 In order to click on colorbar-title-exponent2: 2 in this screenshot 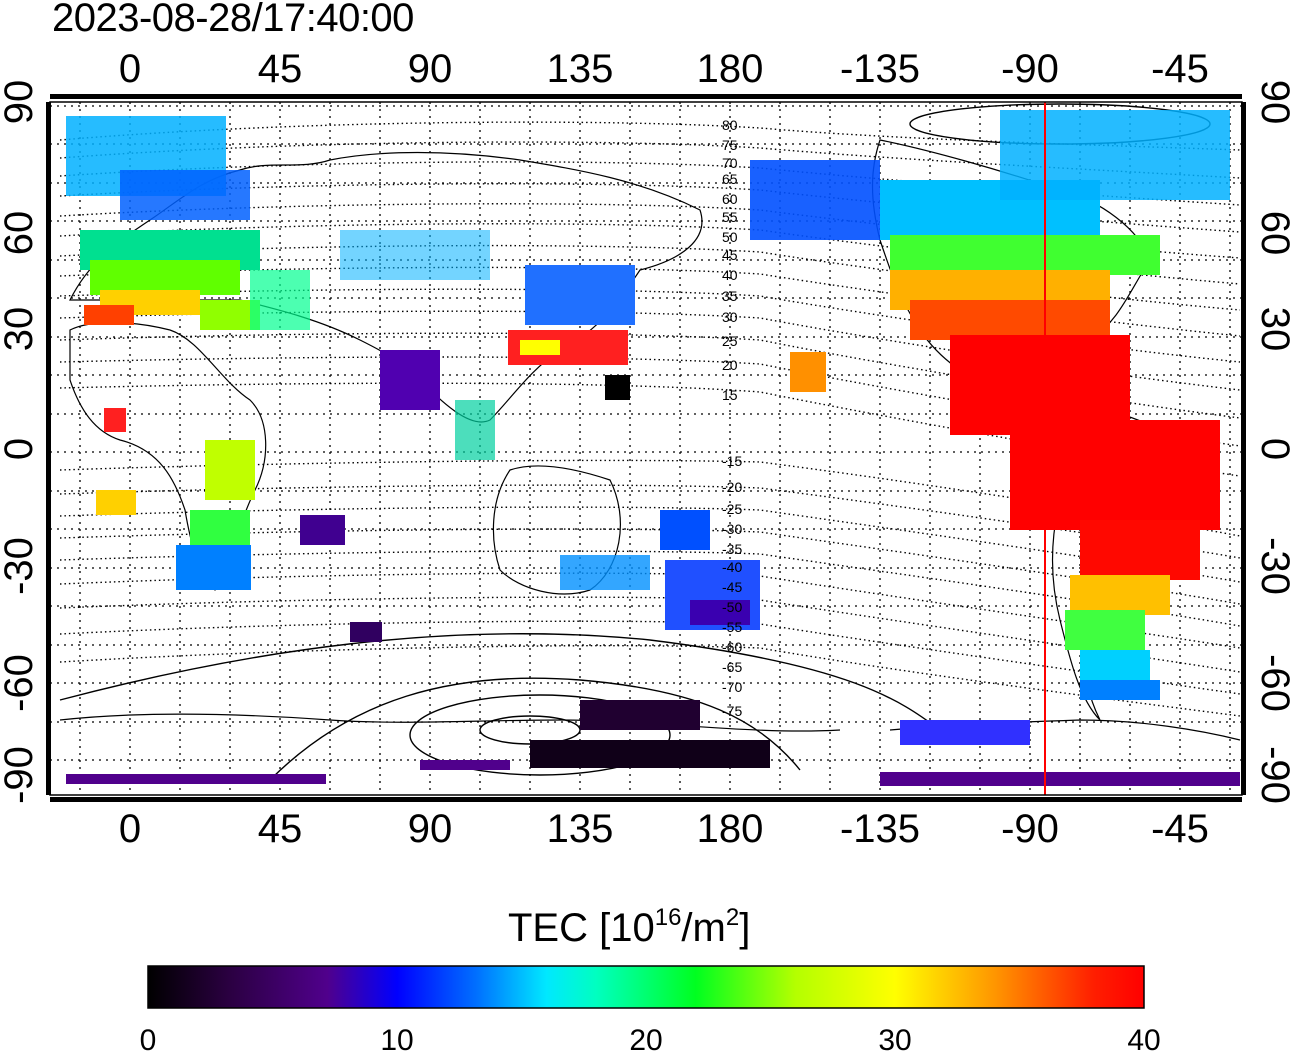, I will do `click(732, 917)`.